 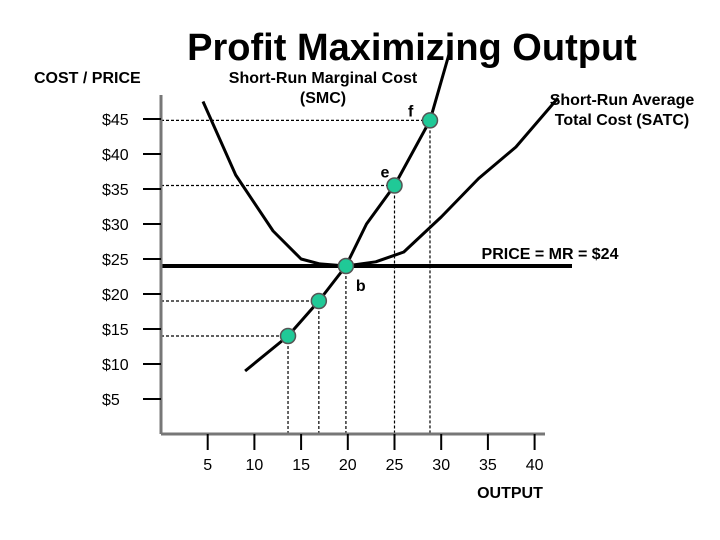 I want to click on point-label-e: e, so click(x=385, y=173).